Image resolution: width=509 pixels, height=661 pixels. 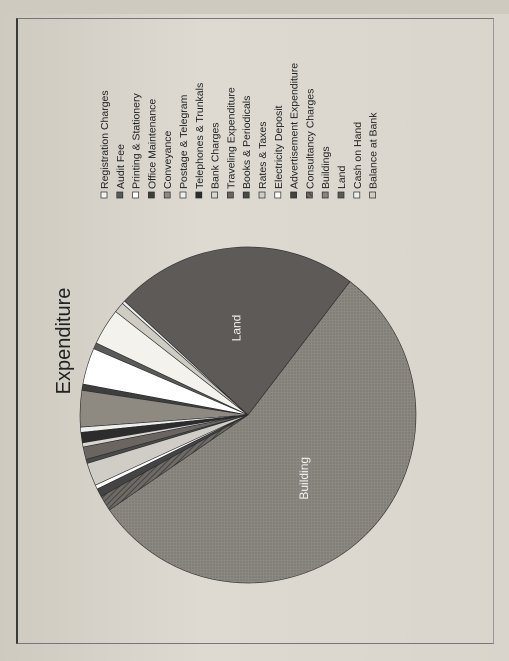 I want to click on legend-label: Telephones & Trunkals, so click(x=200, y=136).